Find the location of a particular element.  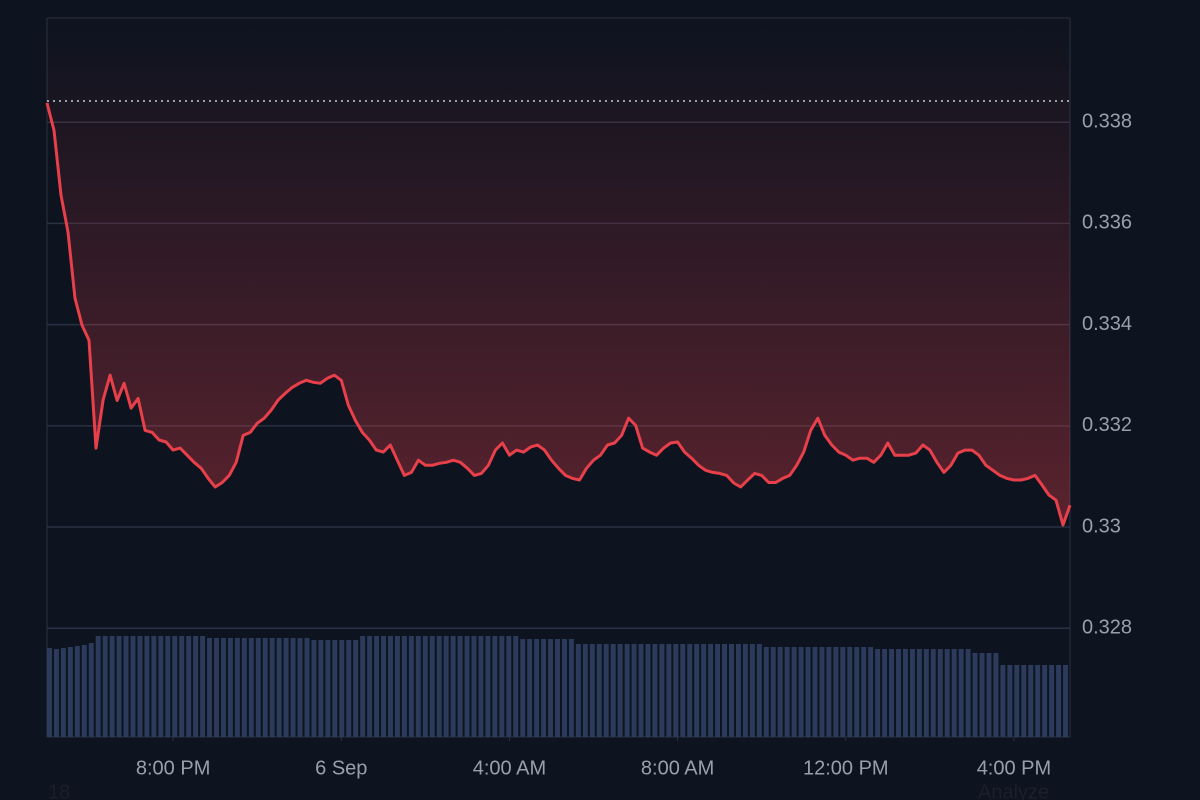

y-tick-label: 0.334 is located at coordinates (1107, 324).